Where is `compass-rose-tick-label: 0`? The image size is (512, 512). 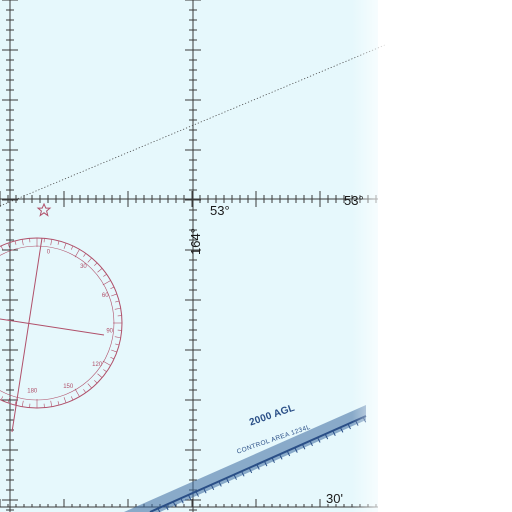 compass-rose-tick-label: 0 is located at coordinates (49, 253).